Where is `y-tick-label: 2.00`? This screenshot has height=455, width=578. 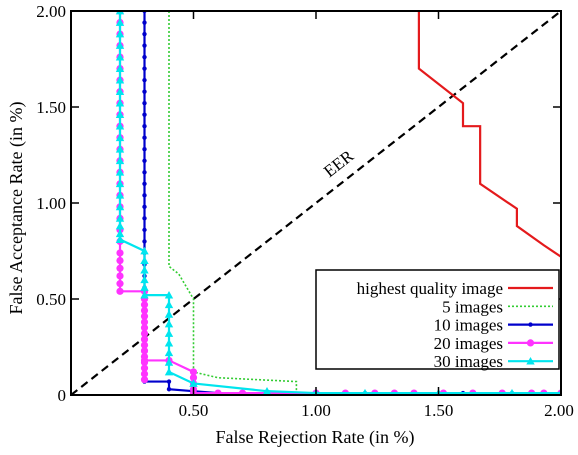
y-tick-label: 2.00 is located at coordinates (51, 11).